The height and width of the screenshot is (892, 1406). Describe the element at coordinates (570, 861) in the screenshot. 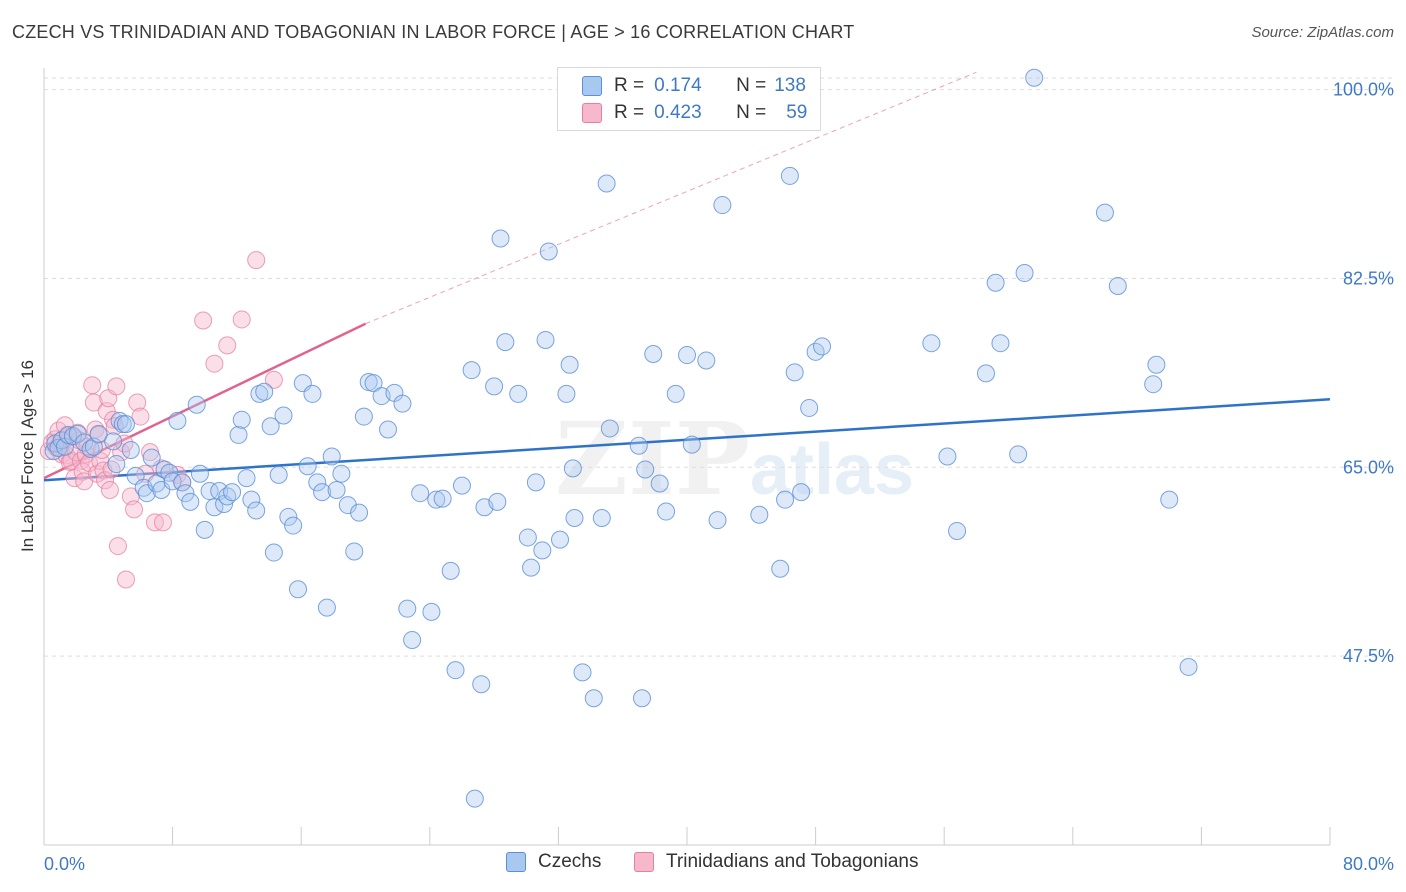

I see `legend-label: Czechs` at that location.